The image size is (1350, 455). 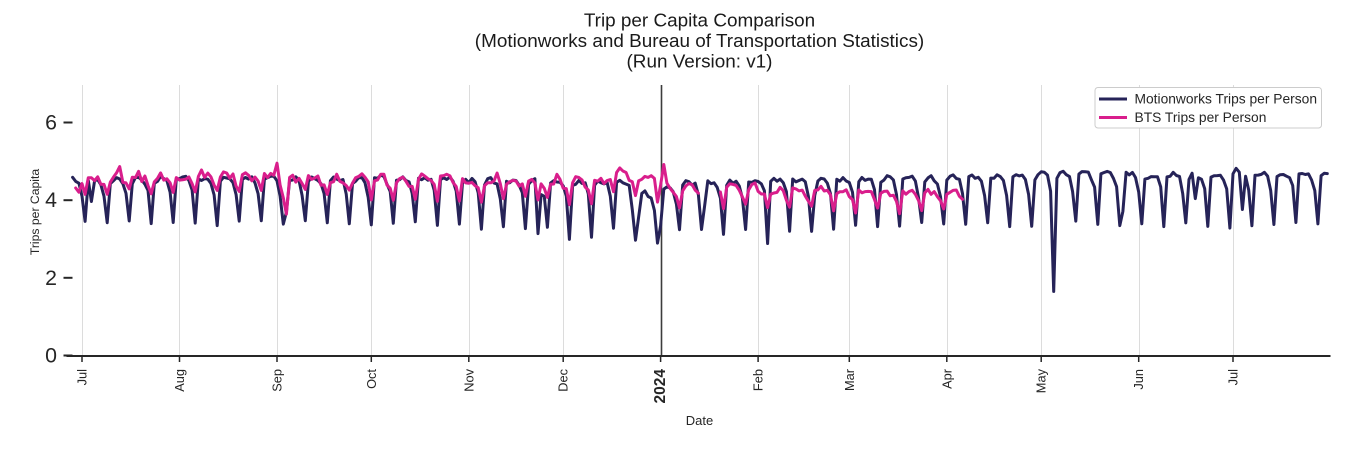 What do you see at coordinates (1041, 380) in the screenshot?
I see `svg-text: May` at bounding box center [1041, 380].